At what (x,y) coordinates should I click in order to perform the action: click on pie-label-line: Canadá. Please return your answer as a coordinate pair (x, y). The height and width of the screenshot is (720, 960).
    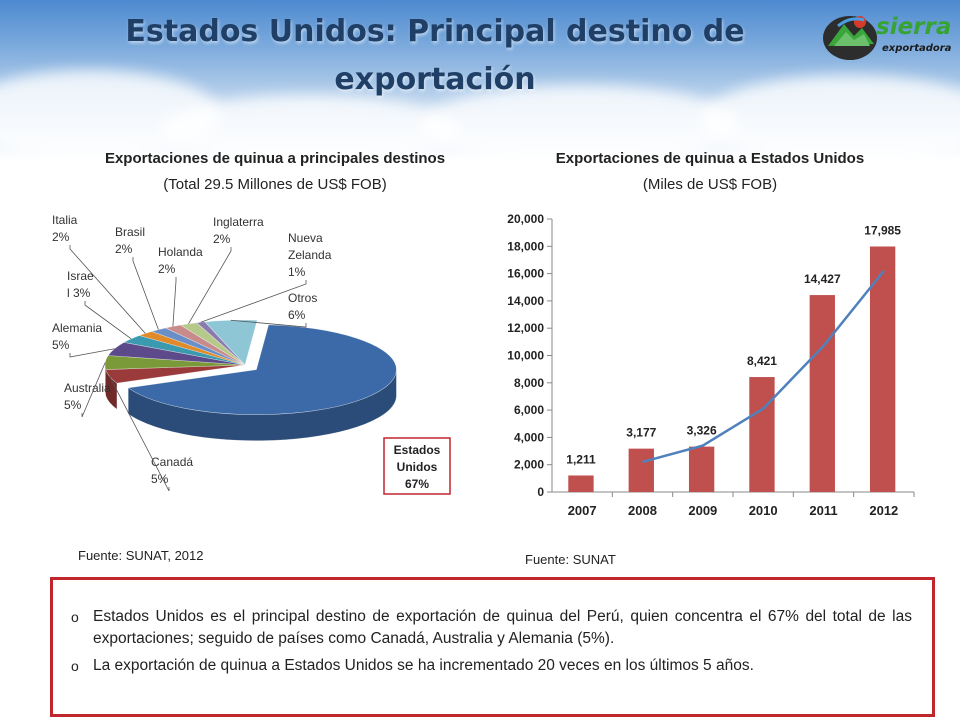
    Looking at the image, I should click on (172, 462).